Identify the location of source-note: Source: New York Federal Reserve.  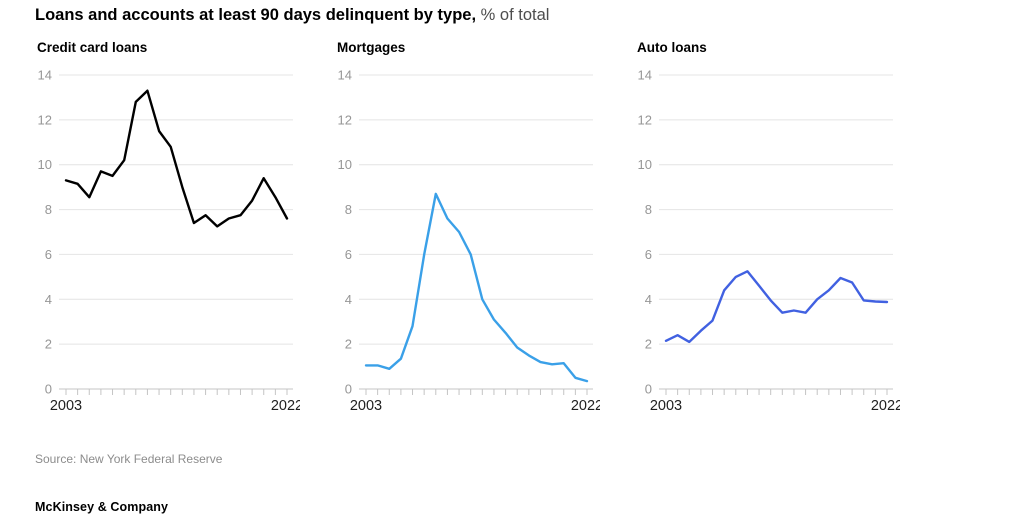
(129, 459).